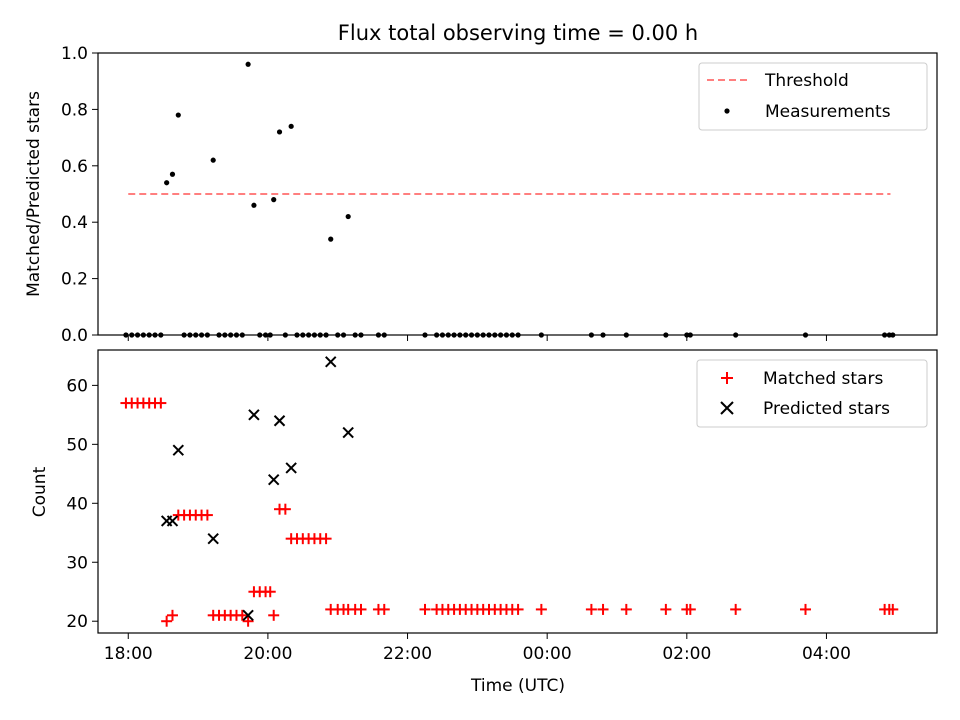 This screenshot has width=960, height=720. What do you see at coordinates (477, 648) in the screenshot?
I see `count-x-axis: 18:00 20:00 22:00 00:00 02:00 04:00` at bounding box center [477, 648].